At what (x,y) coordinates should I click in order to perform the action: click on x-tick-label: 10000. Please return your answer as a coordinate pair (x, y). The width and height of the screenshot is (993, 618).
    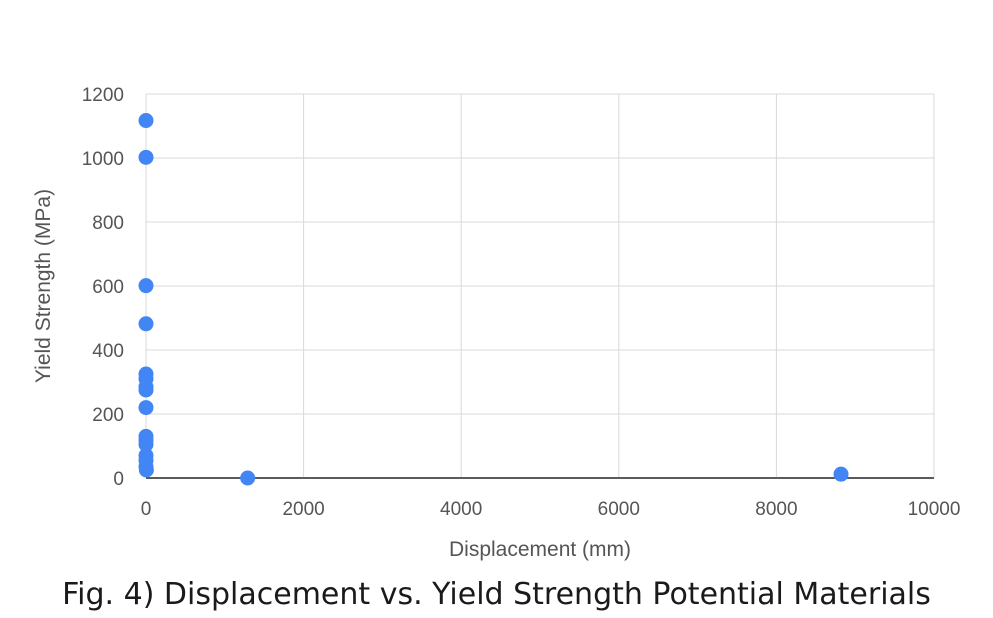
    Looking at the image, I should click on (934, 509).